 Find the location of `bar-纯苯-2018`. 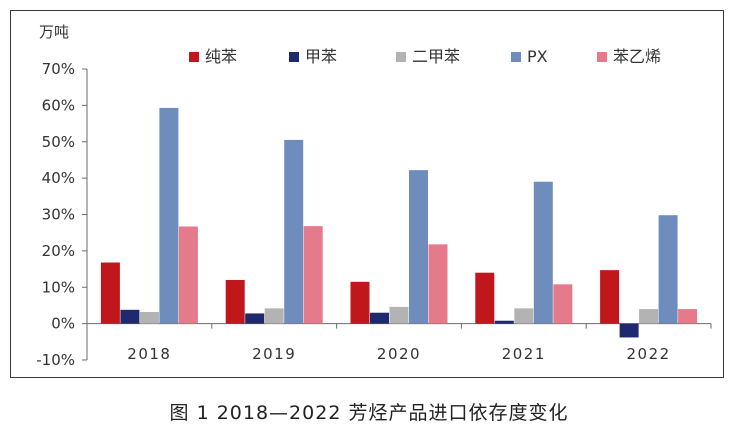

bar-纯苯-2018 is located at coordinates (110, 293).